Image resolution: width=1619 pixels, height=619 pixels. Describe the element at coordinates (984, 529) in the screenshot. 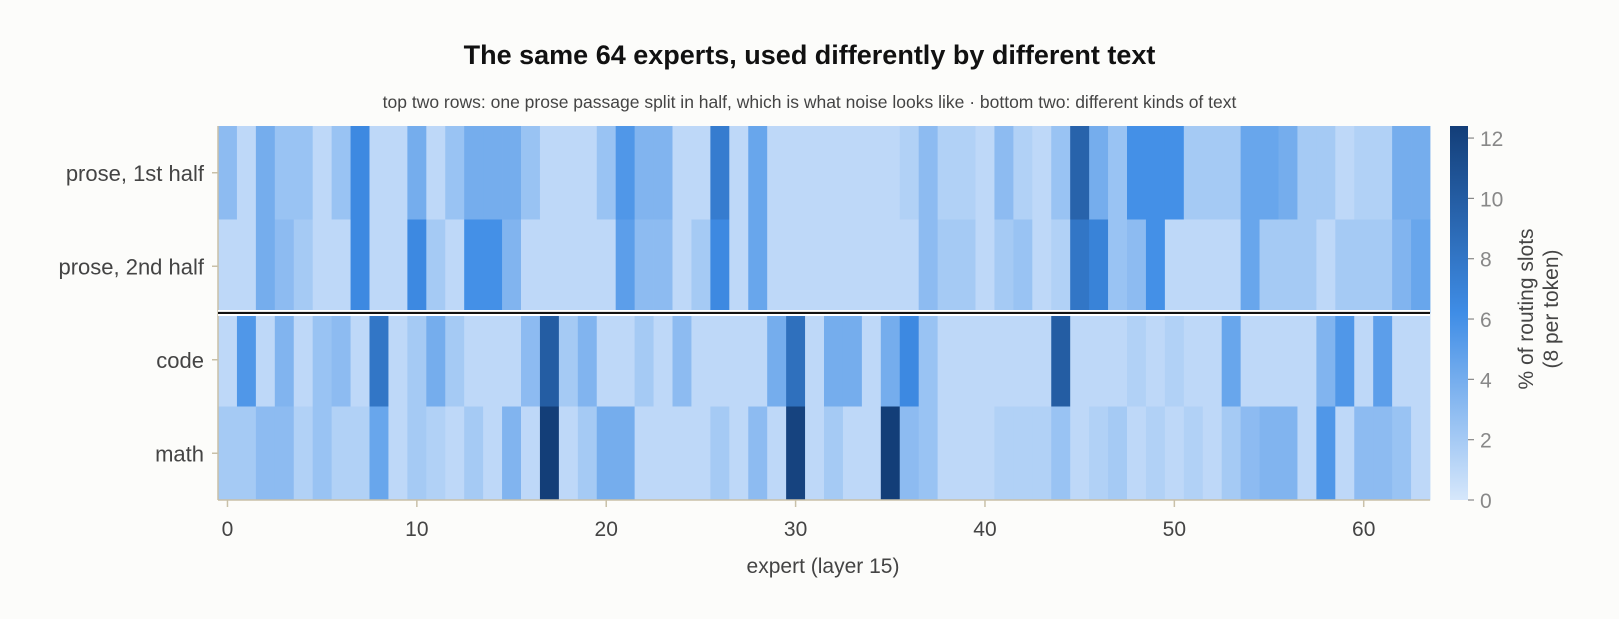

I see `x-tick-label: 40` at that location.